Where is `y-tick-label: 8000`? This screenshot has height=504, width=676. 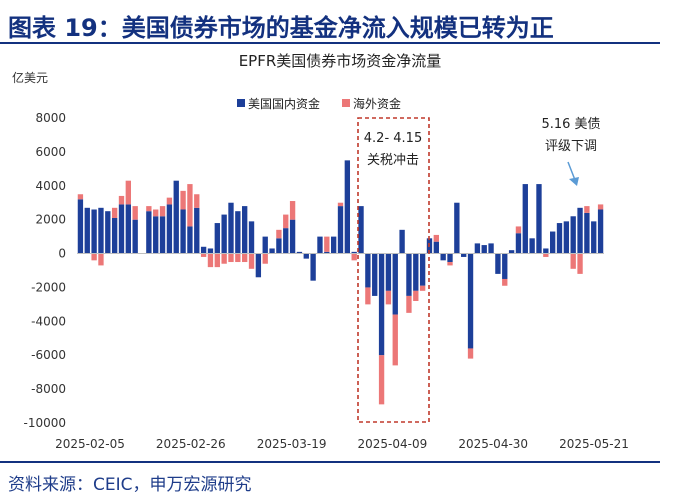 y-tick-label: 8000 is located at coordinates (50, 118).